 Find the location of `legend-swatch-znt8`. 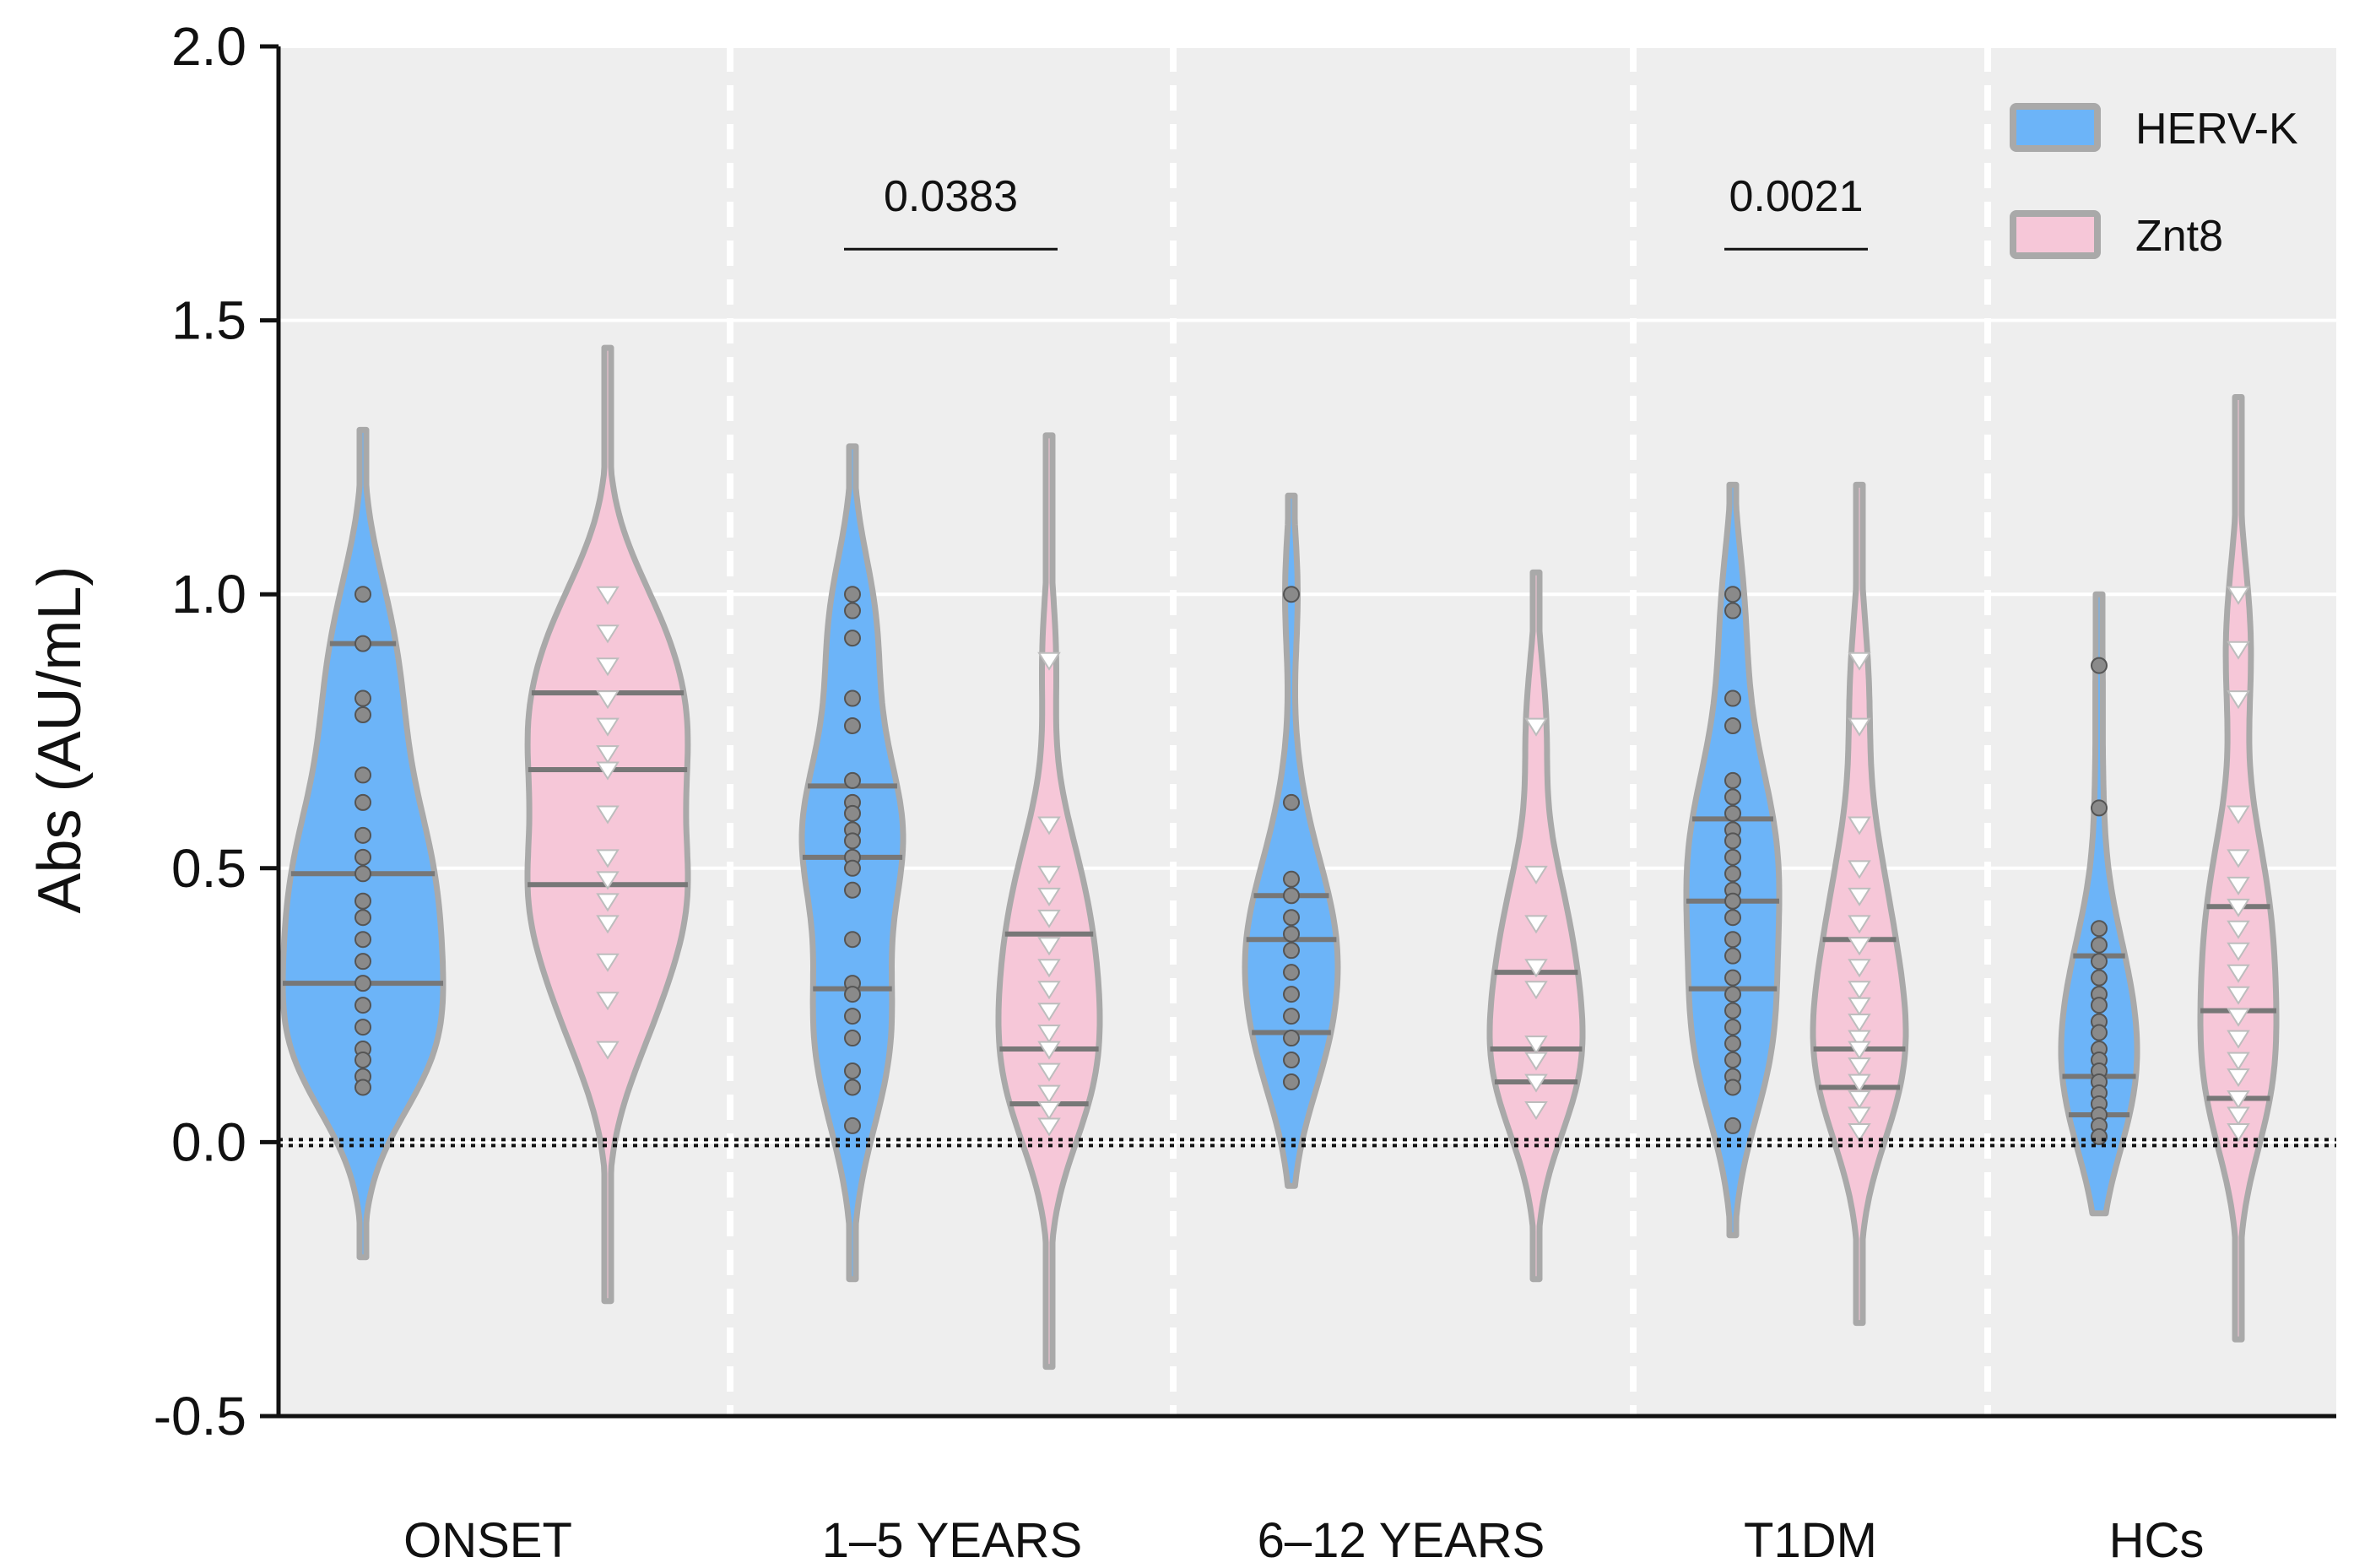

legend-swatch-znt8 is located at coordinates (2055, 234).